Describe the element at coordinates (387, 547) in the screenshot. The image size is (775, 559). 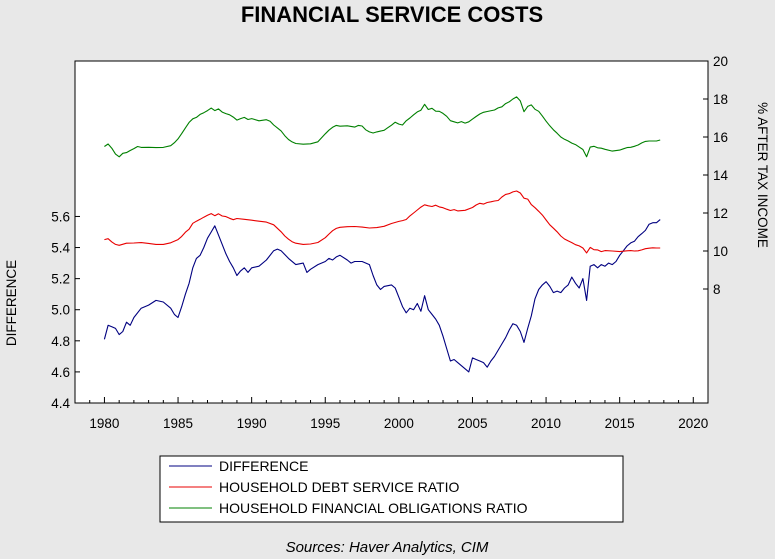
I see `source-note: Sources: Haver Analytics, CIM` at that location.